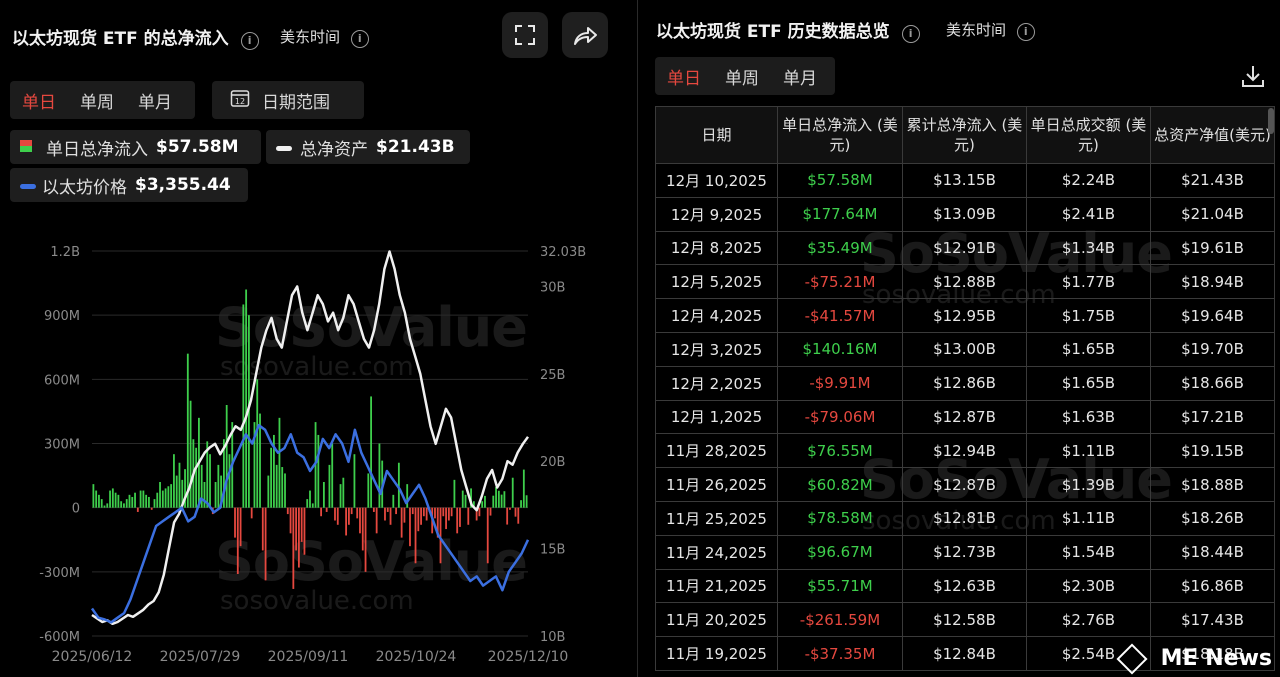 This screenshot has height=677, width=1280. What do you see at coordinates (135, 147) in the screenshot?
I see `legend-daily-inflow: 单日总净流入 $57.58M` at bounding box center [135, 147].